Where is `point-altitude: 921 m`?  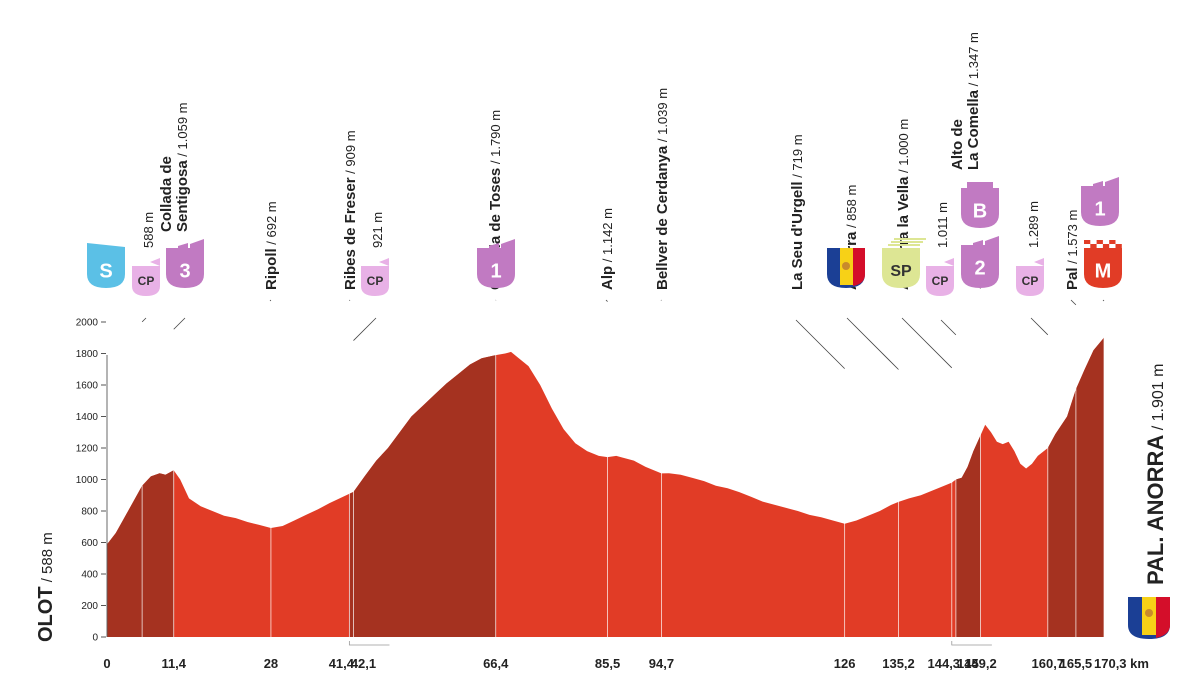
point-altitude: 921 m is located at coordinates (377, 230).